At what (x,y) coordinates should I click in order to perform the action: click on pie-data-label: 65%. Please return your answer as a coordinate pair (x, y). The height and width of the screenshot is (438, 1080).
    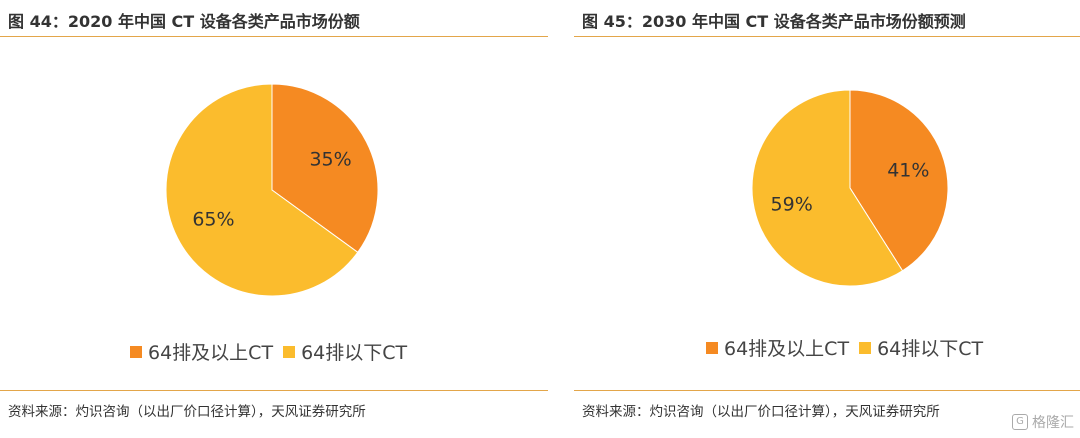
    Looking at the image, I should click on (213, 219).